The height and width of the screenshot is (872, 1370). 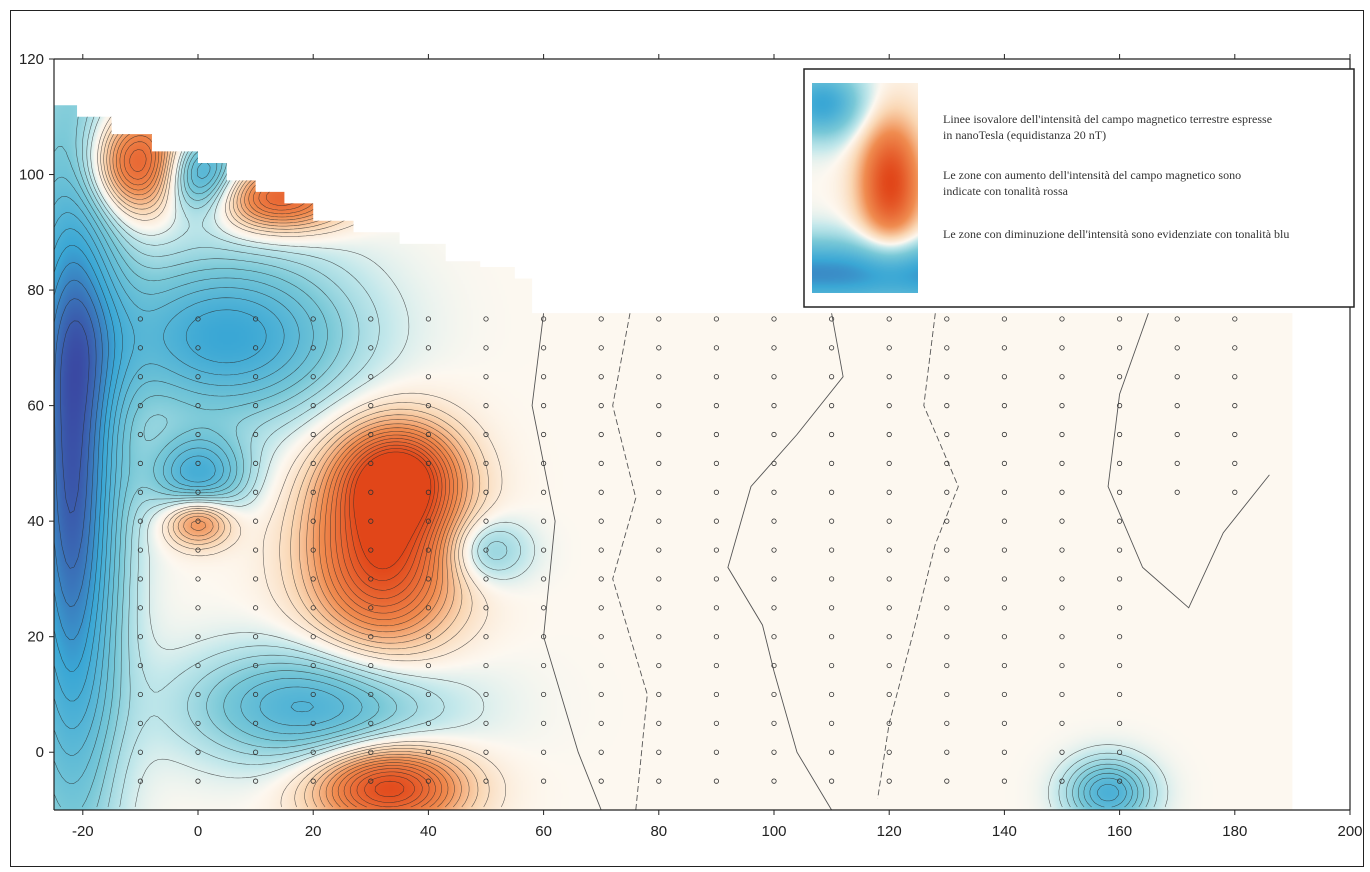 What do you see at coordinates (31, 59) in the screenshot?
I see `y-tick-label: 120` at bounding box center [31, 59].